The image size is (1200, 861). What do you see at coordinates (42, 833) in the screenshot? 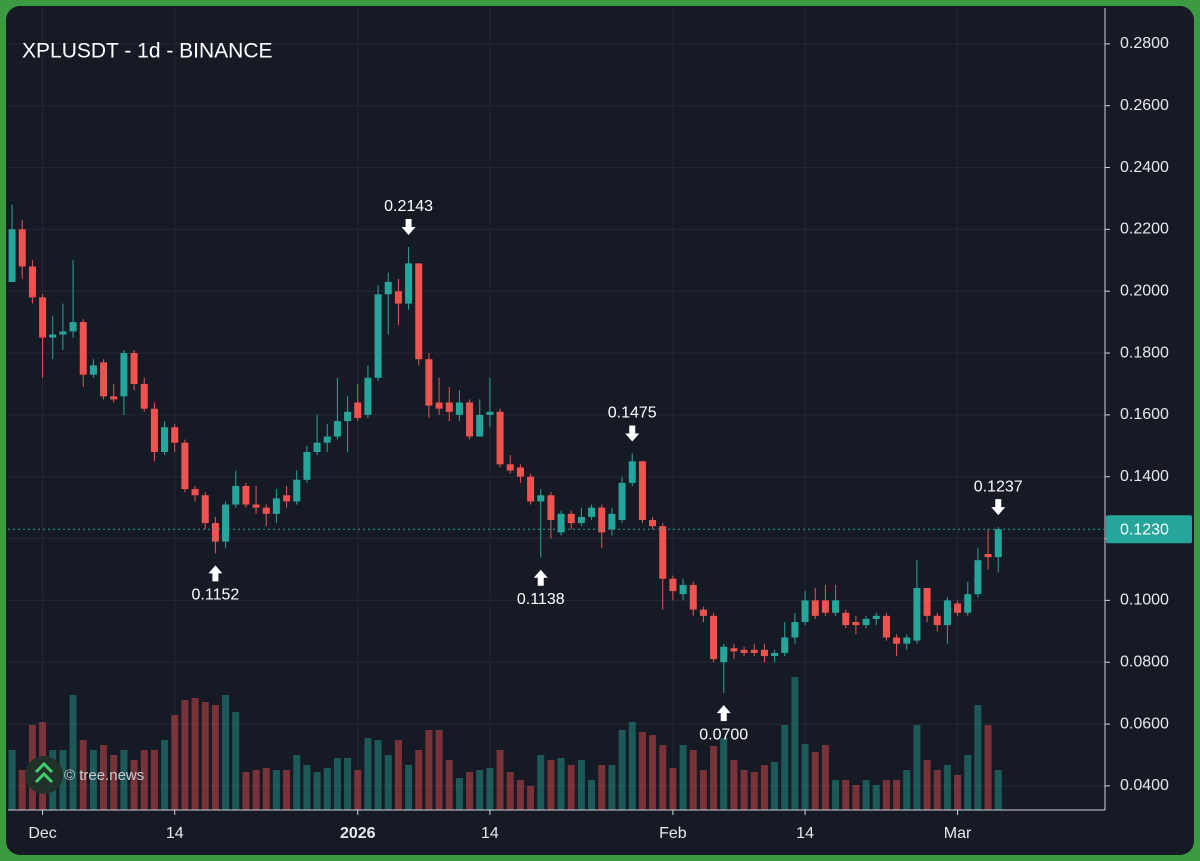
I see `x-tick-label: Dec` at bounding box center [42, 833].